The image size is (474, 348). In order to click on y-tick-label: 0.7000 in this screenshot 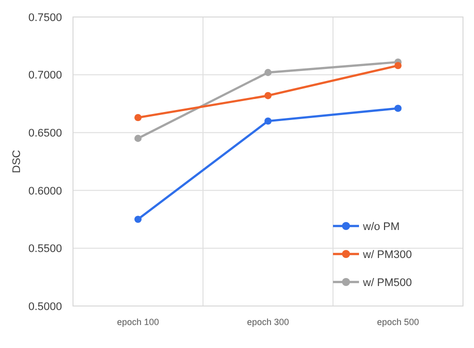, I will do `click(45, 76)`.